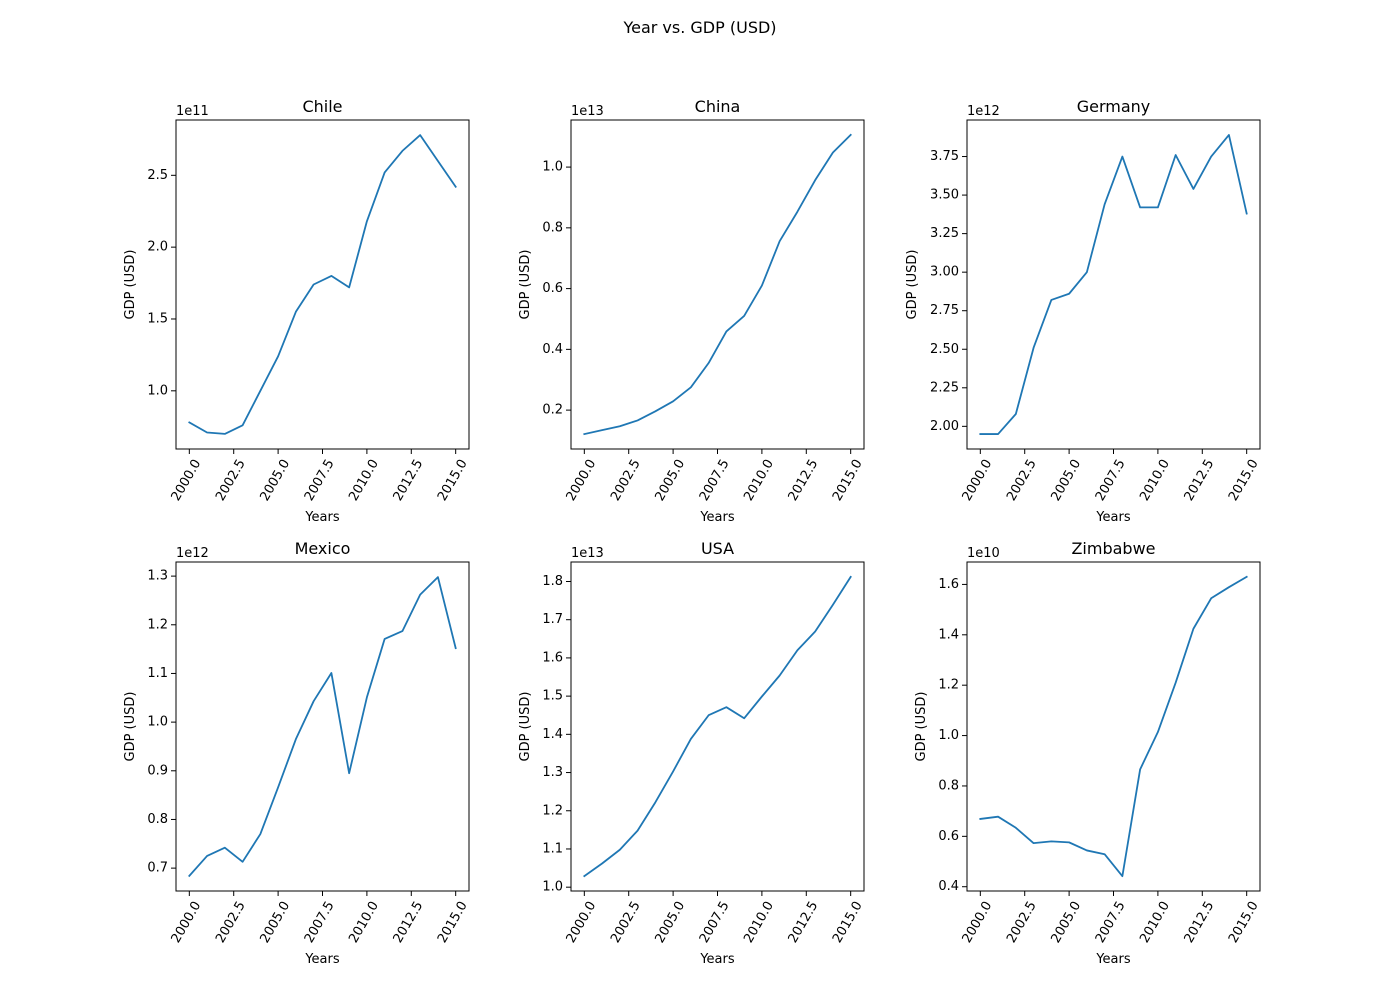 This screenshot has height=1000, width=1400. Describe the element at coordinates (552, 581) in the screenshot. I see `y-tick-label: 1.8` at that location.